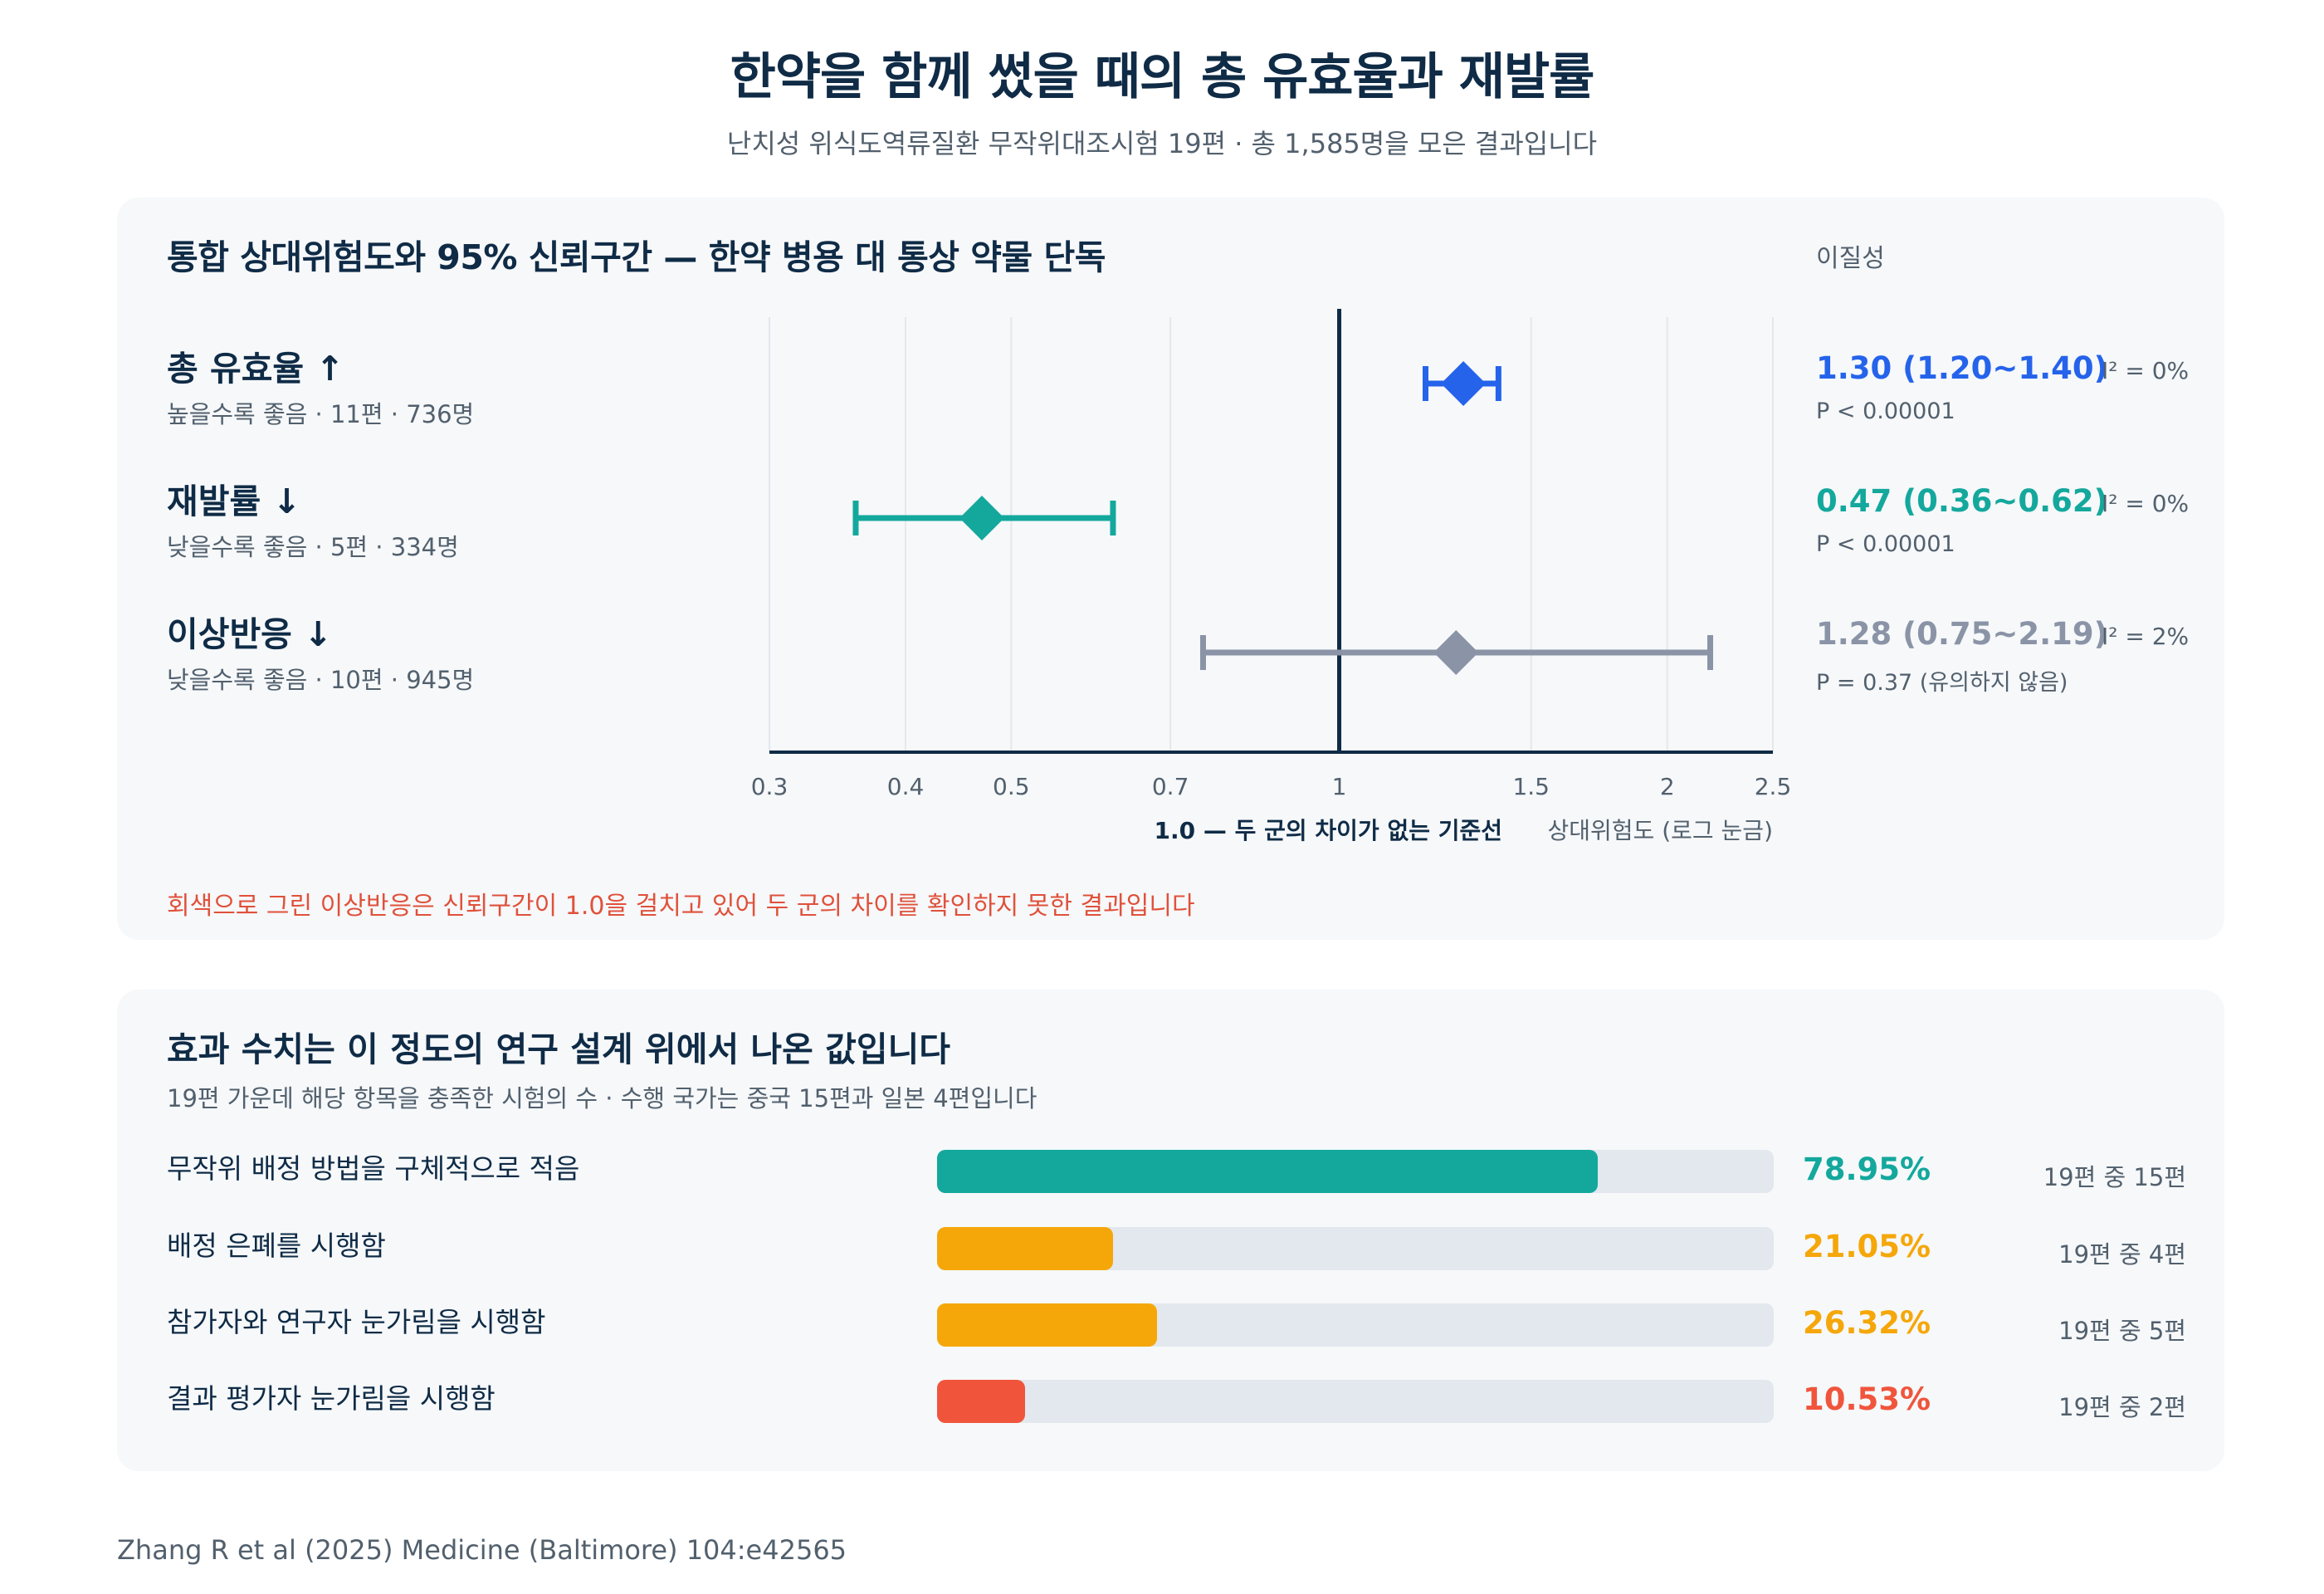 This screenshot has height=1594, width=2324. I want to click on outcome-label-adverse: 이상반응 ↓, so click(250, 634).